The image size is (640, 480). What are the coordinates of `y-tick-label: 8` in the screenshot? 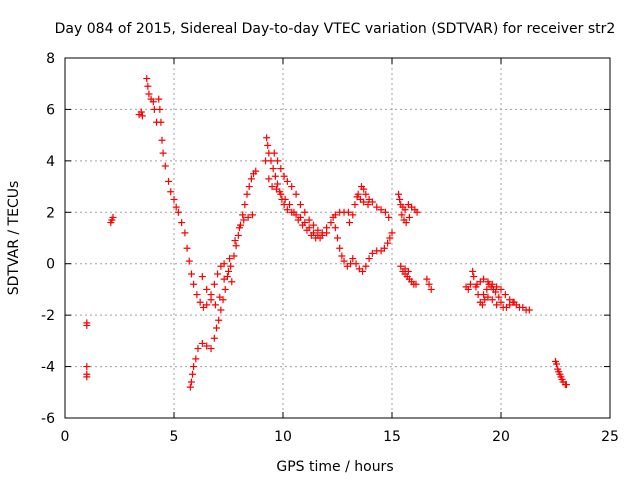 It's located at (50, 59).